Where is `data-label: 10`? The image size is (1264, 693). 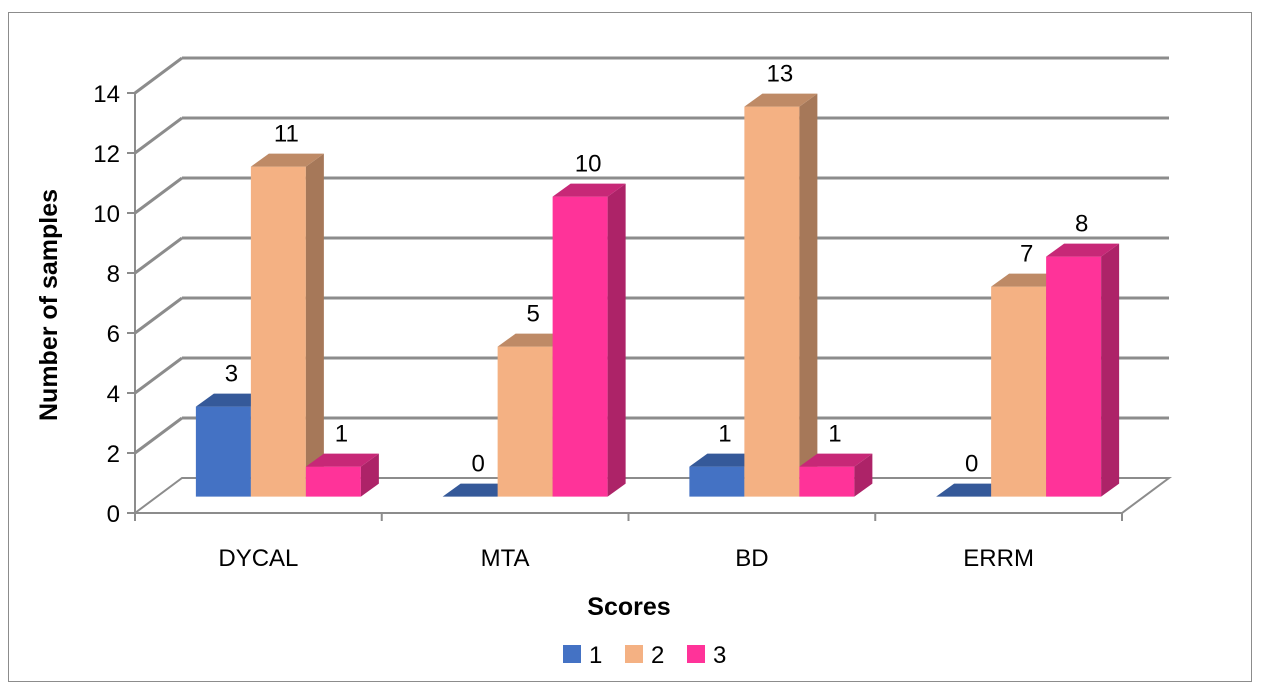
data-label: 10 is located at coordinates (588, 164).